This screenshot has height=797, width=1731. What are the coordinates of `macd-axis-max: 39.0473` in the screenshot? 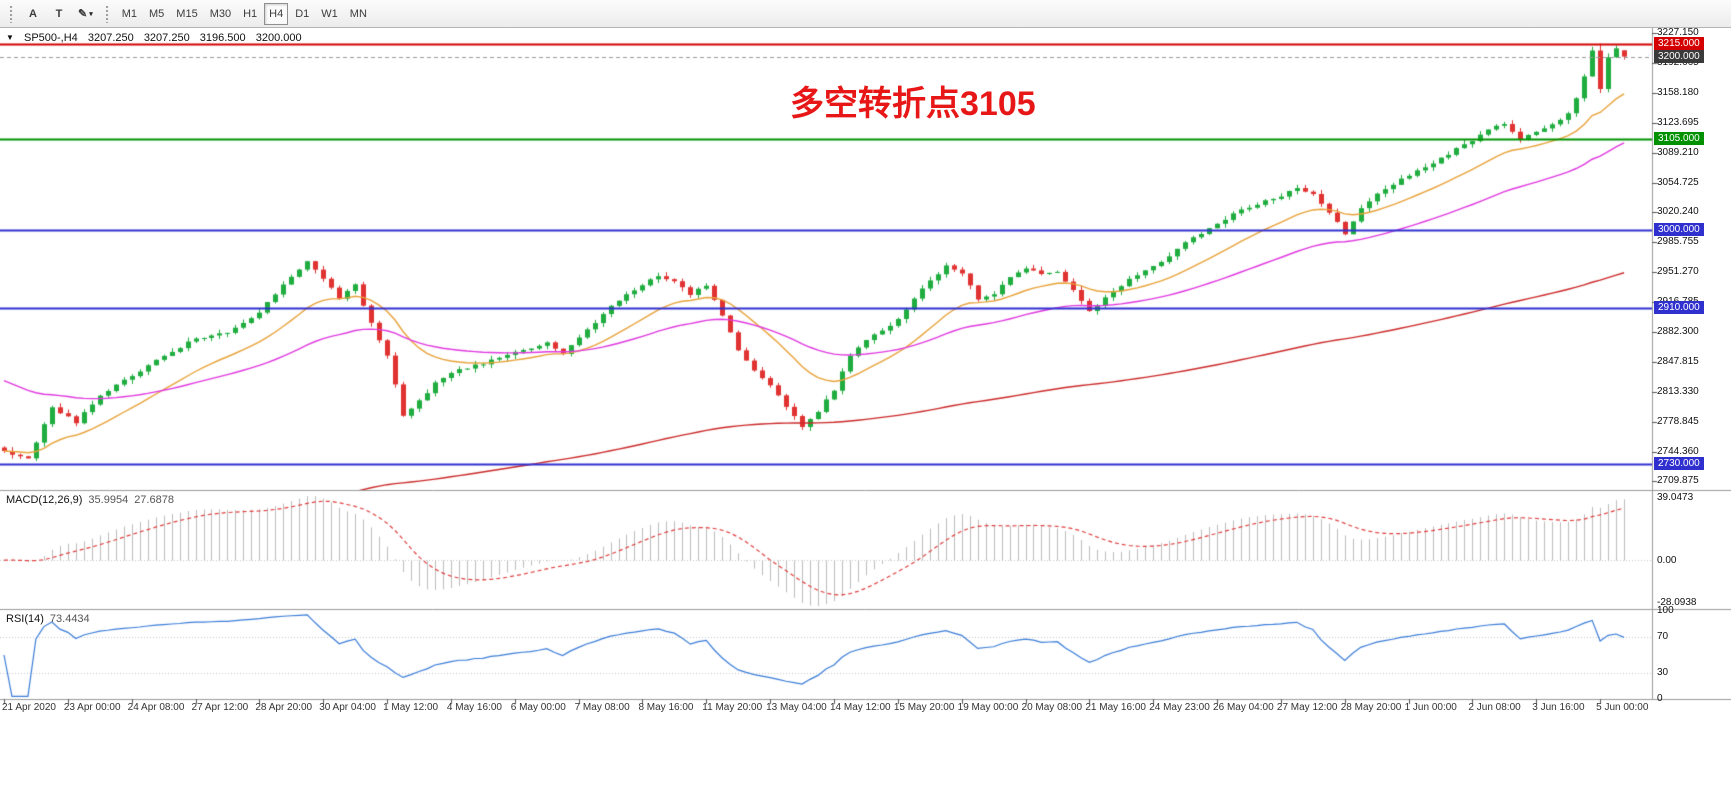 It's located at (1675, 497).